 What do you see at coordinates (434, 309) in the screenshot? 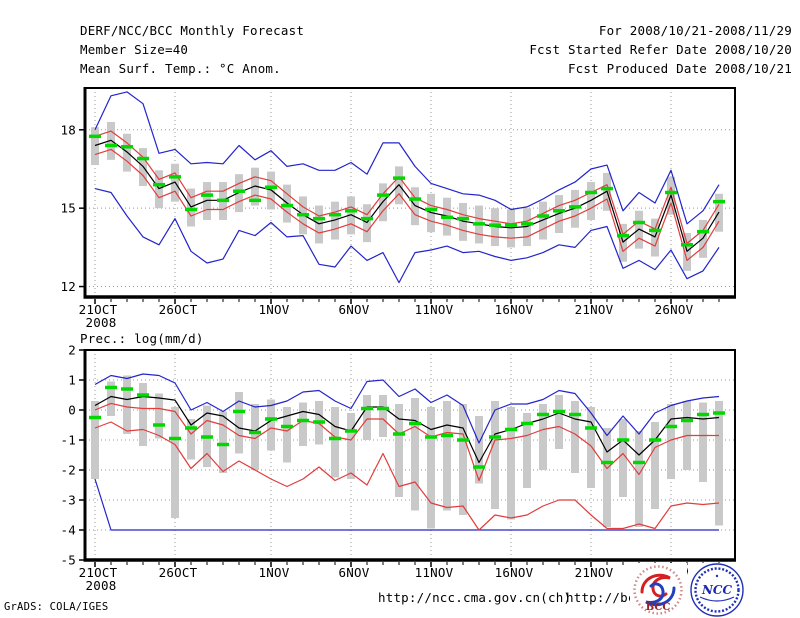
I see `temp-panel-xtick-label: 11NOV` at bounding box center [434, 309].